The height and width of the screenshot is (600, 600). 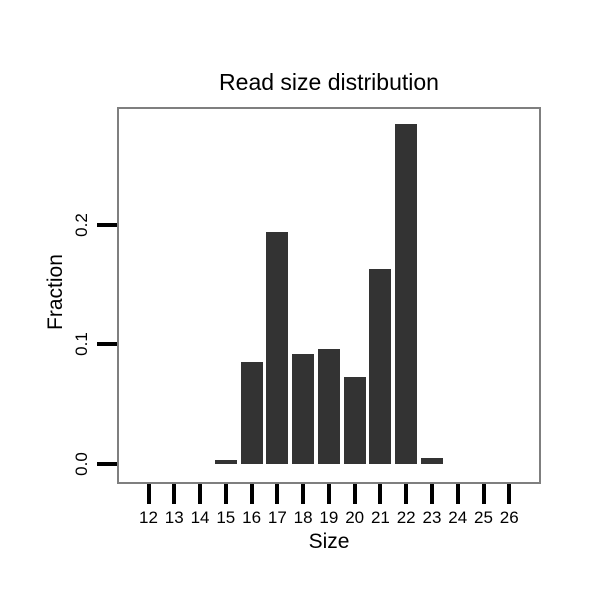 I want to click on x-tick-label: 22, so click(x=406, y=517).